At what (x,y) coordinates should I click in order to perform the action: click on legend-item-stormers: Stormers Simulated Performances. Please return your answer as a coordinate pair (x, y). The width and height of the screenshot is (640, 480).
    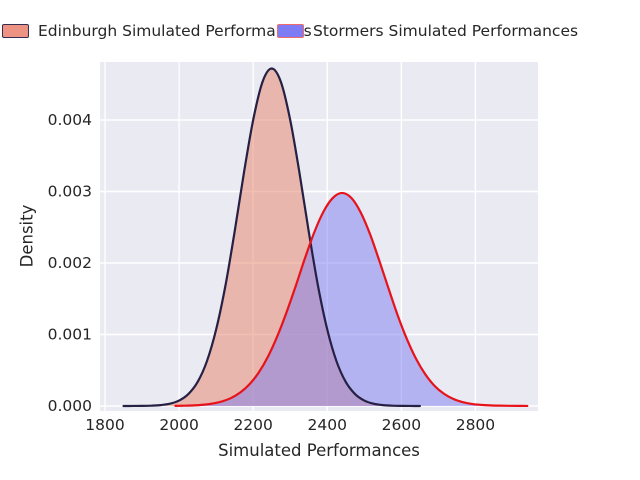
    Looking at the image, I should click on (427, 31).